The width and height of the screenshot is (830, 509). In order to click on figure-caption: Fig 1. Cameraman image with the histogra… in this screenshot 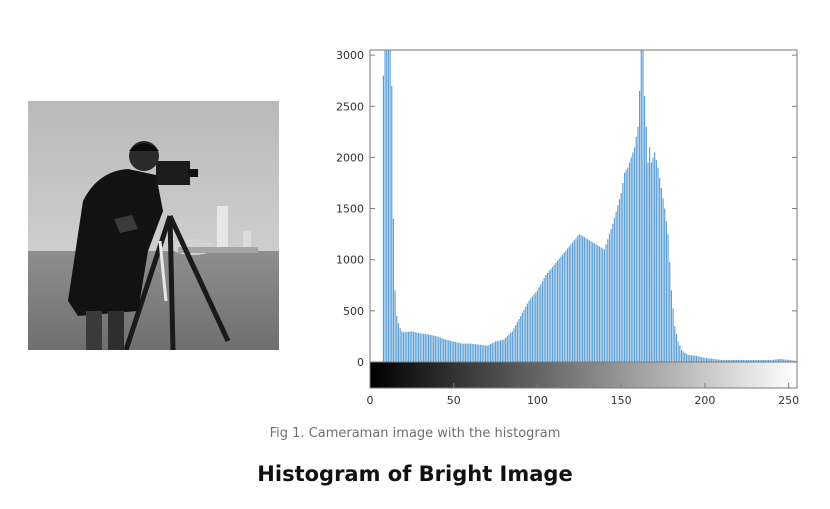, I will do `click(415, 433)`.